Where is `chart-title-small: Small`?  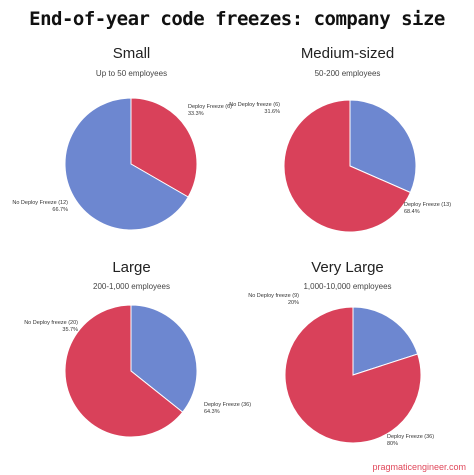
chart-title-small: Small is located at coordinates (131, 53).